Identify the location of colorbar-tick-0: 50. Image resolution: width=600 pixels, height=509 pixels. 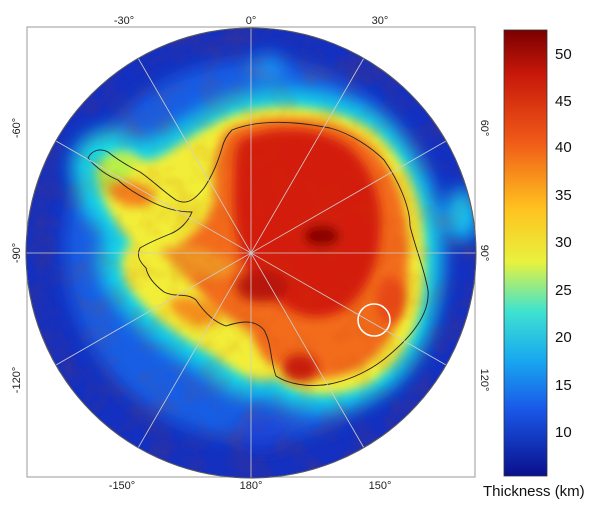
(563, 54).